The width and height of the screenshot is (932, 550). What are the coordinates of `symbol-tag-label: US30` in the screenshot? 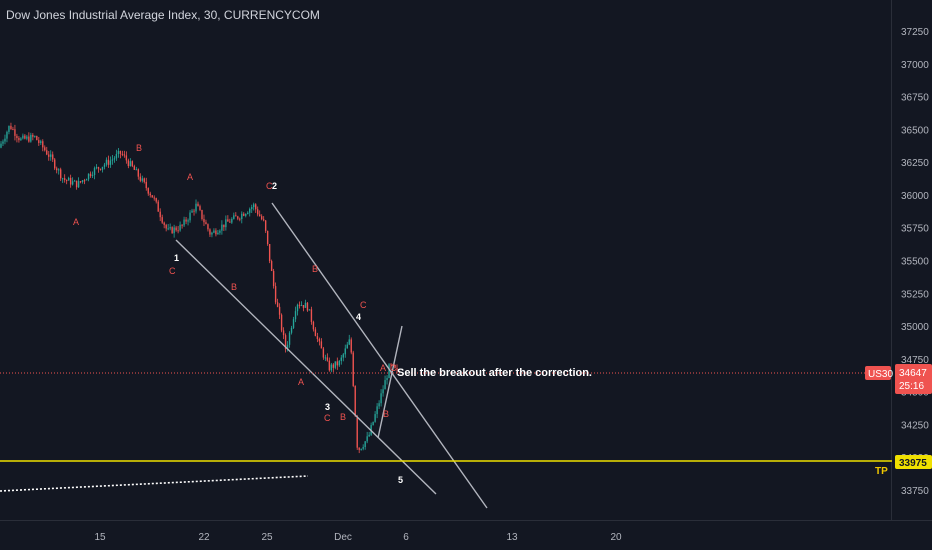 It's located at (880, 374).